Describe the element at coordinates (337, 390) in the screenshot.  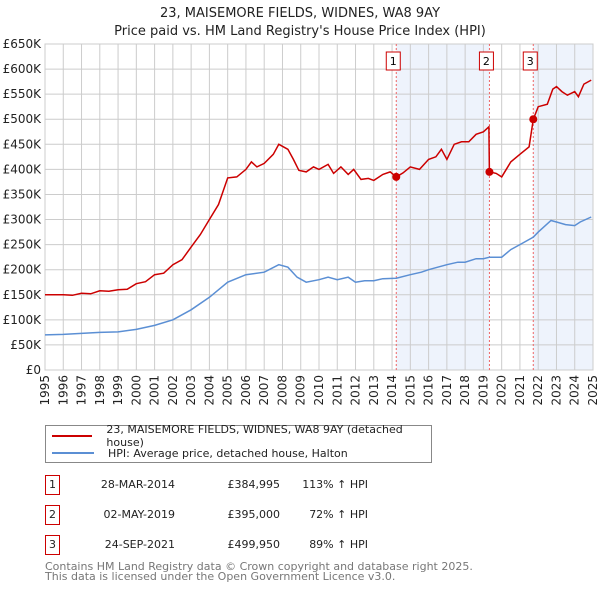
I see `x-tick-label: 2011` at that location.